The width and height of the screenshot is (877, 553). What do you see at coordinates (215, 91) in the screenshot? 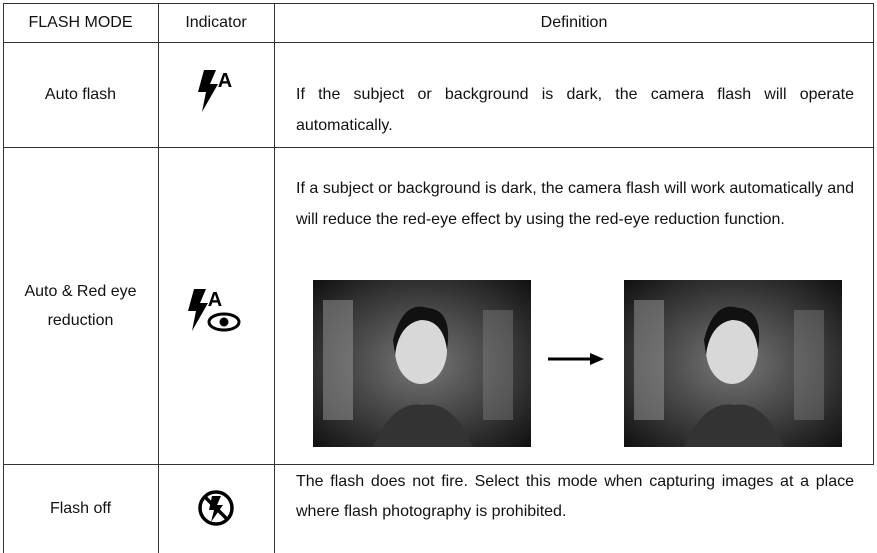
I see `auto-flash-icon: A` at bounding box center [215, 91].